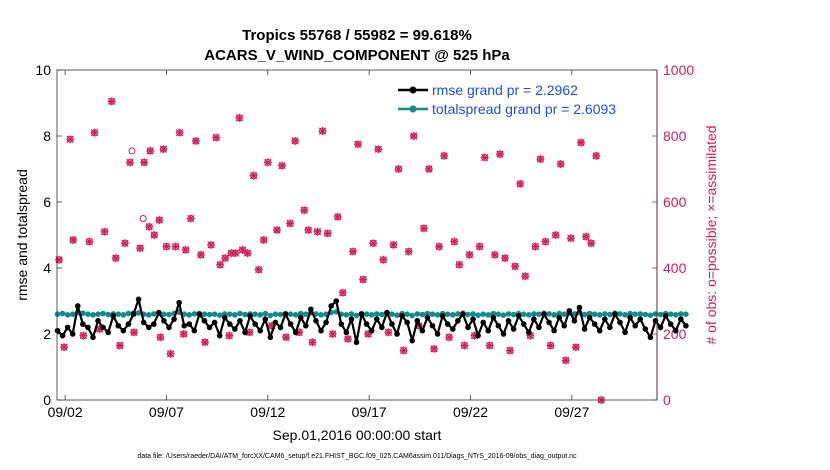 This screenshot has height=470, width=830. Describe the element at coordinates (711, 234) in the screenshot. I see `y-axis-label-right: # of obs: o=possible; ×=assimilated` at that location.